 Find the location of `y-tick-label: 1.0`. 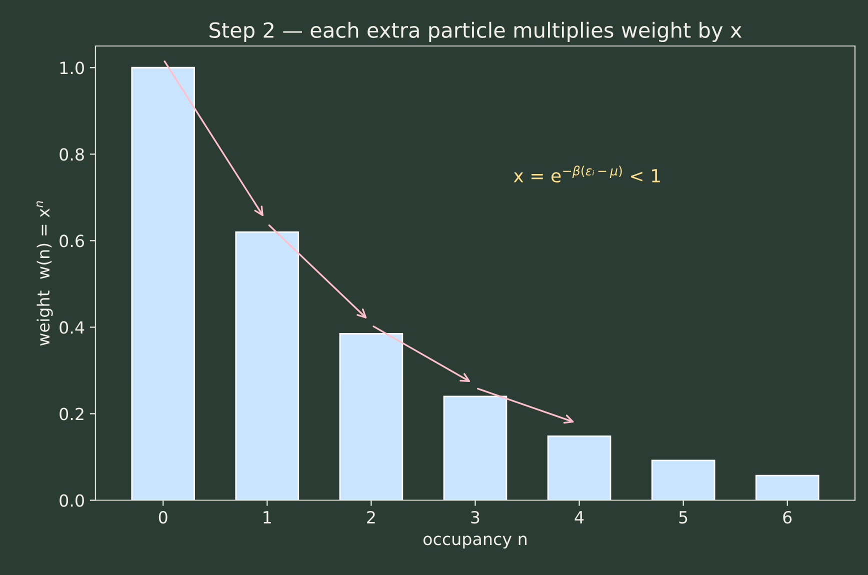

y-tick-label: 1.0 is located at coordinates (72, 68).